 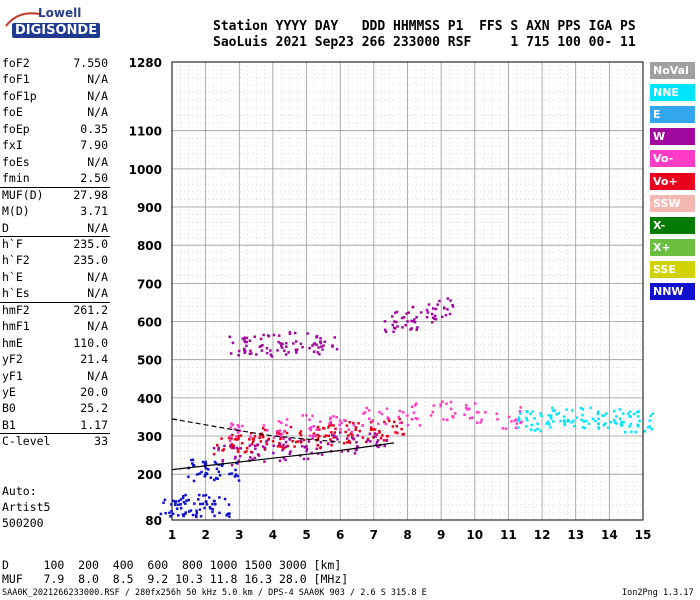 I want to click on param-row: h`Es N/A, so click(x=55, y=294).